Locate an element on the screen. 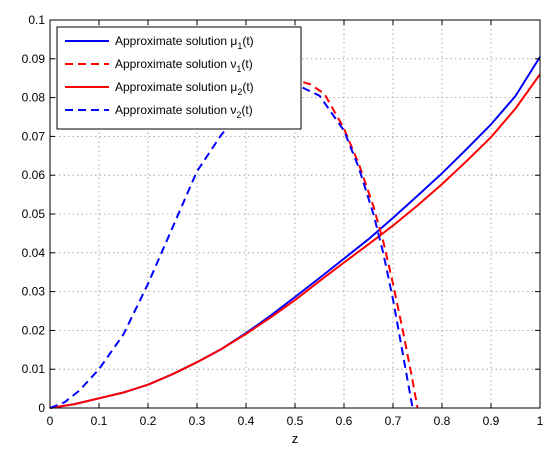  y-tick-label: 0.05 is located at coordinates (34, 214).